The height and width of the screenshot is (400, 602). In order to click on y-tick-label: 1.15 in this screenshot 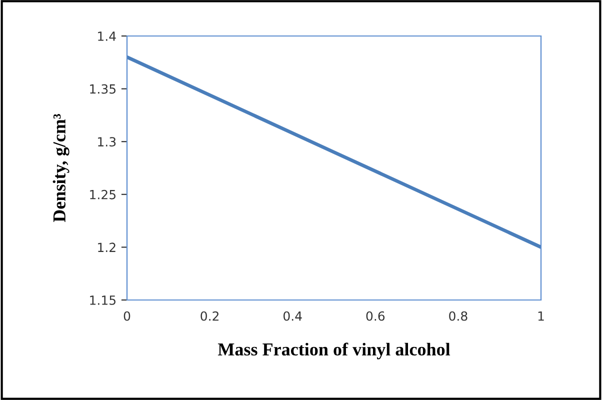, I will do `click(103, 300)`.